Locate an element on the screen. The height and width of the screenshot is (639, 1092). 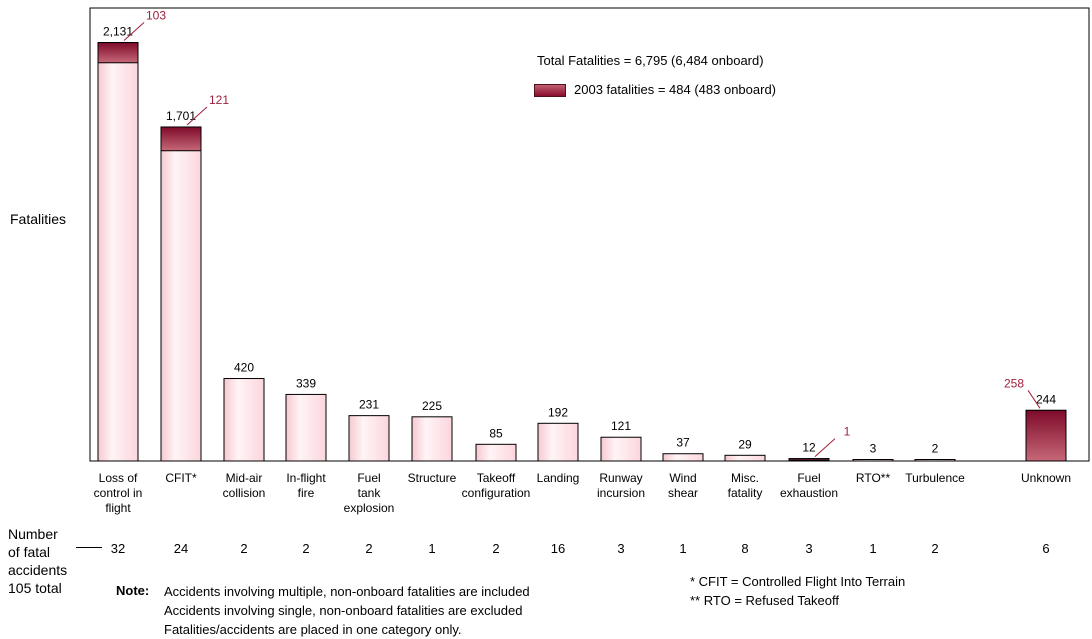
category-label-line: fatality is located at coordinates (745, 493).